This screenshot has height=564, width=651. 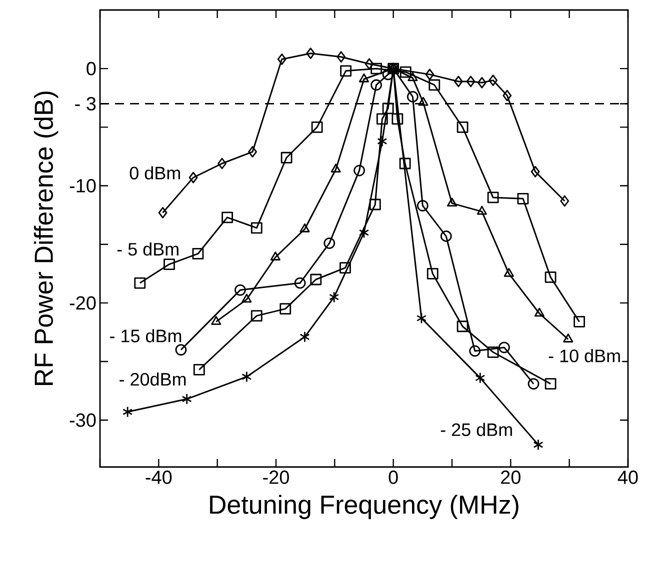 What do you see at coordinates (476, 429) in the screenshot?
I see `series-label: - 25 dBm` at bounding box center [476, 429].